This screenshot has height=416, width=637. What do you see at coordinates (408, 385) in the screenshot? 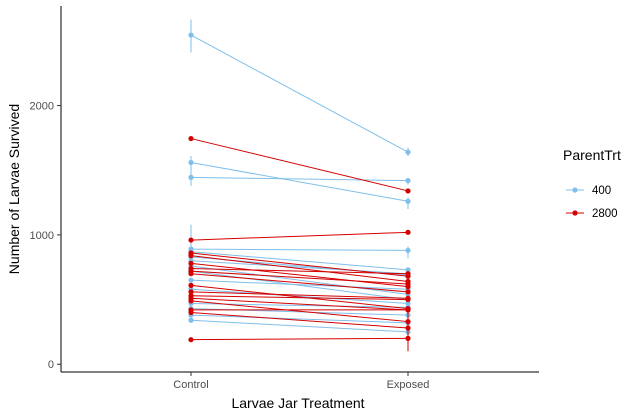
I see `x-tick-label: Exposed` at bounding box center [408, 385].